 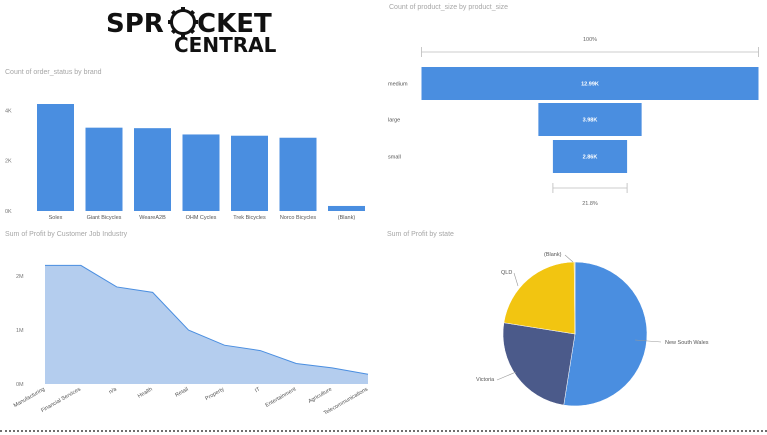 What do you see at coordinates (104, 218) in the screenshot?
I see `x-tick-label: Giant Bicycles` at bounding box center [104, 218].